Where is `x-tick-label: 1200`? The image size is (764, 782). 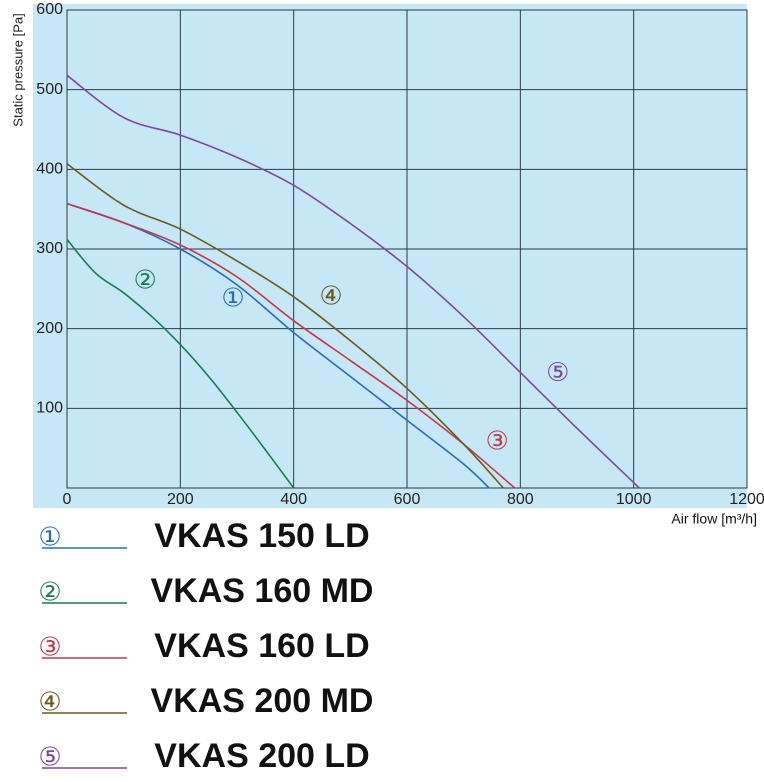 x-tick-label: 1200 is located at coordinates (746, 499).